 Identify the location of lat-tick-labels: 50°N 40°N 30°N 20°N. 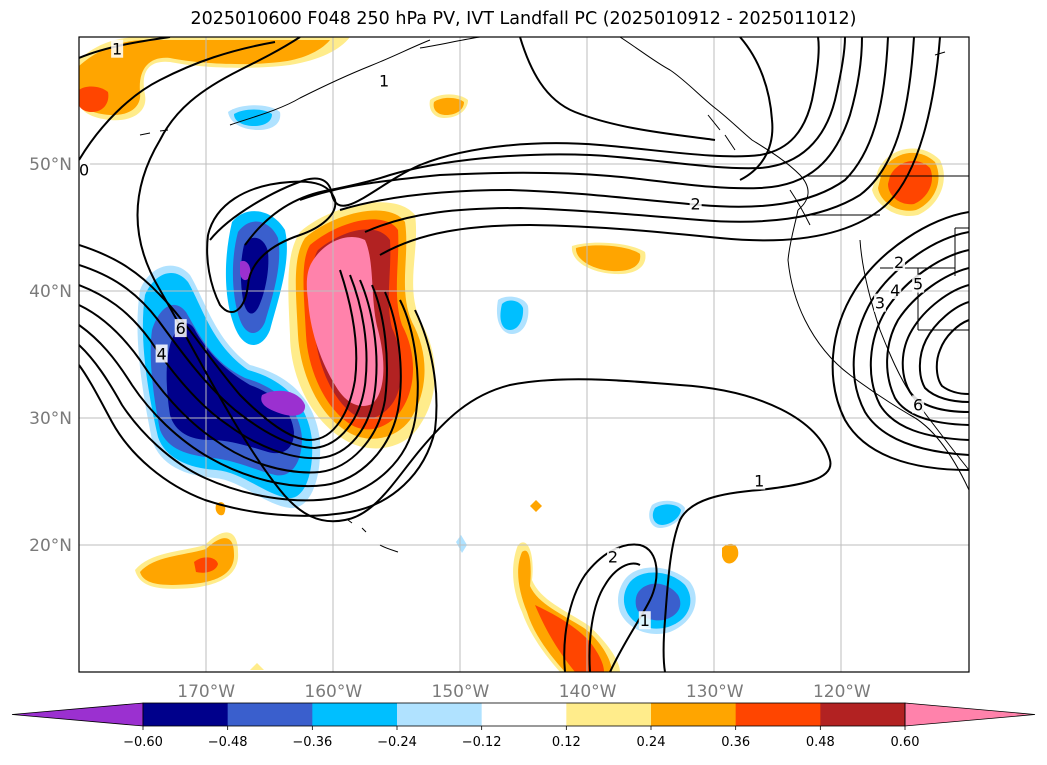
(50, 355).